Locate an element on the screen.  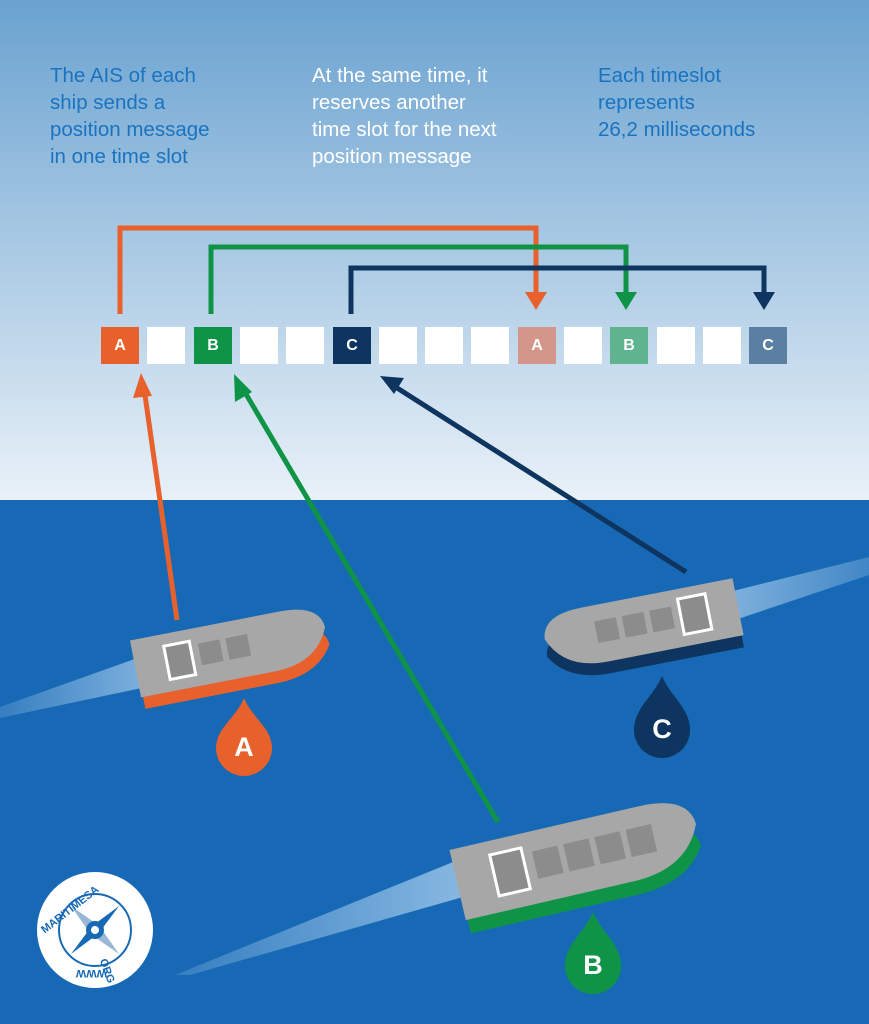
ship-a-marker is located at coordinates (244, 737).